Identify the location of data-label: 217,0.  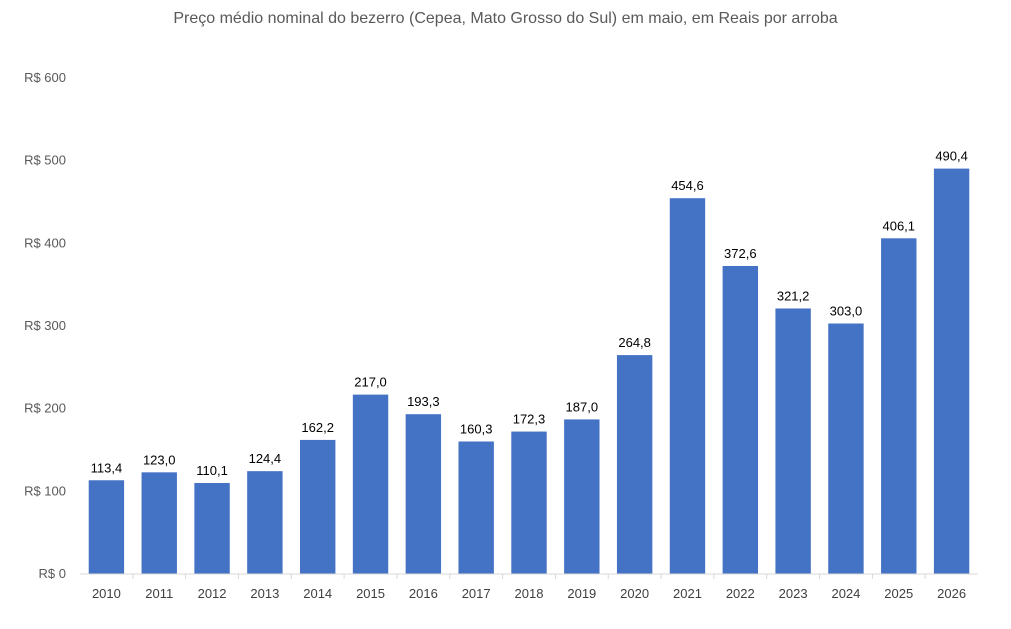
(370, 382).